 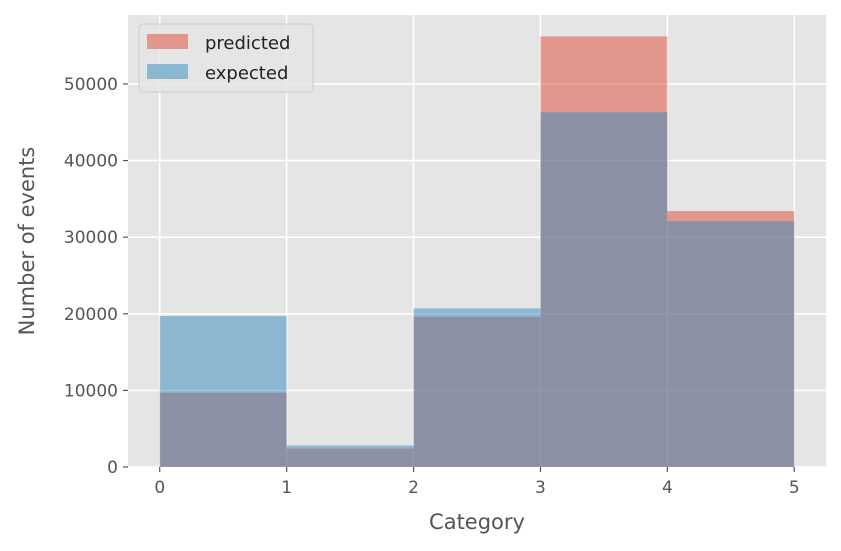 What do you see at coordinates (91, 162) in the screenshot?
I see `y-tick-label: 40000` at bounding box center [91, 162].